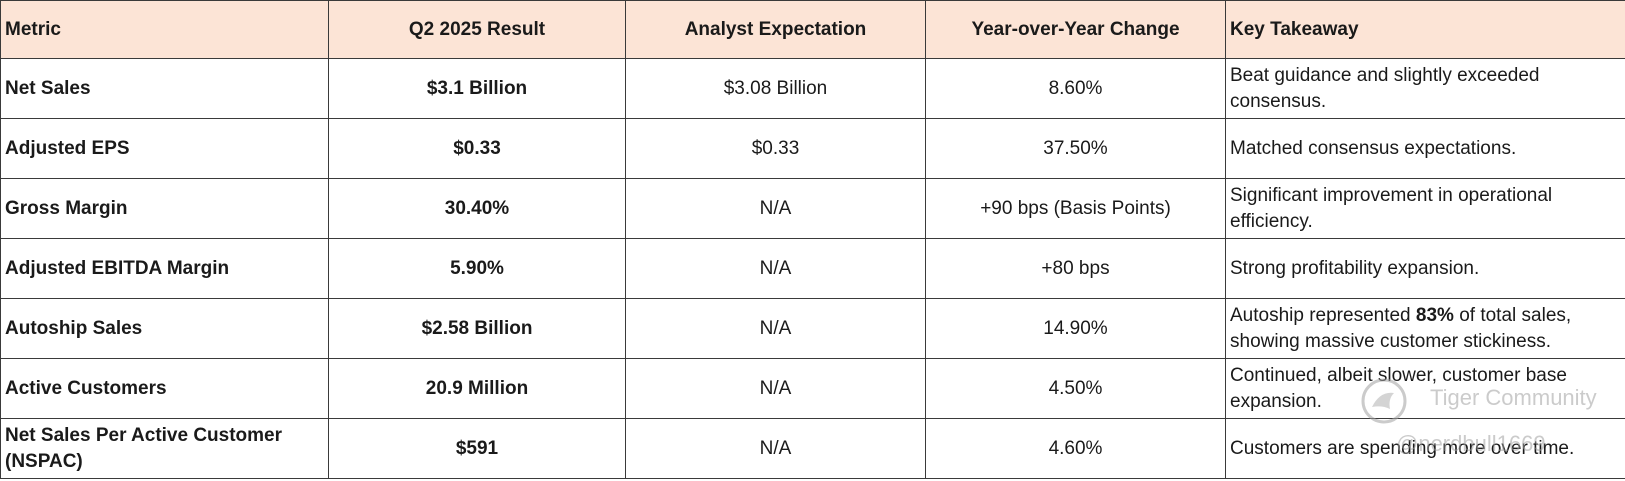 This screenshot has height=481, width=1625. I want to click on header-expectation: Analyst Expectation, so click(775, 29).